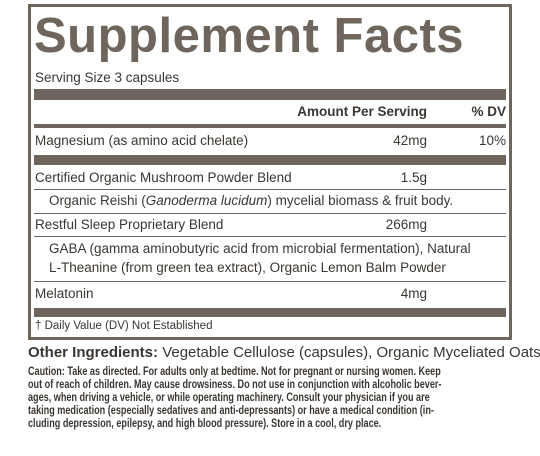 The width and height of the screenshot is (540, 456). Describe the element at coordinates (93, 352) in the screenshot. I see `label: Other Ingredients:` at that location.